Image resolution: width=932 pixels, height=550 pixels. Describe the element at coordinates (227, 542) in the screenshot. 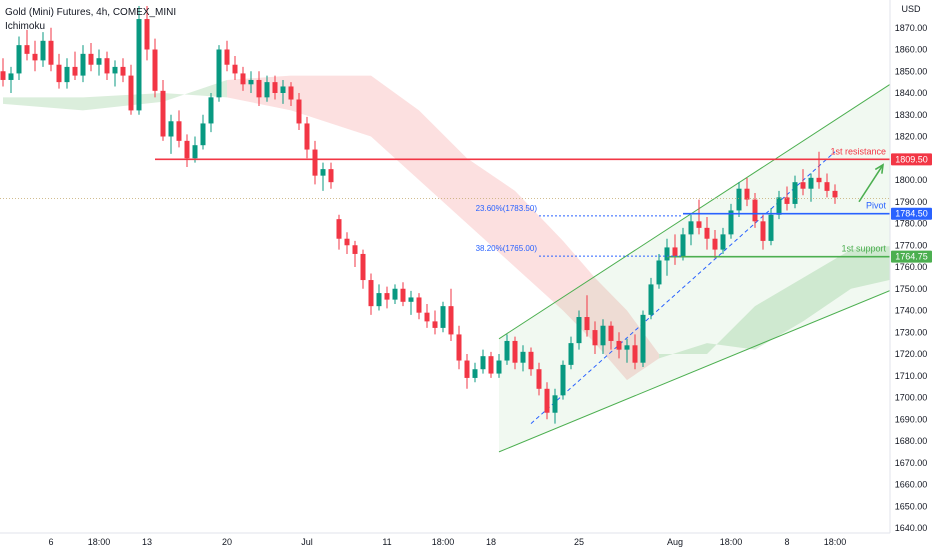

I see `x-tick-label: 20` at that location.